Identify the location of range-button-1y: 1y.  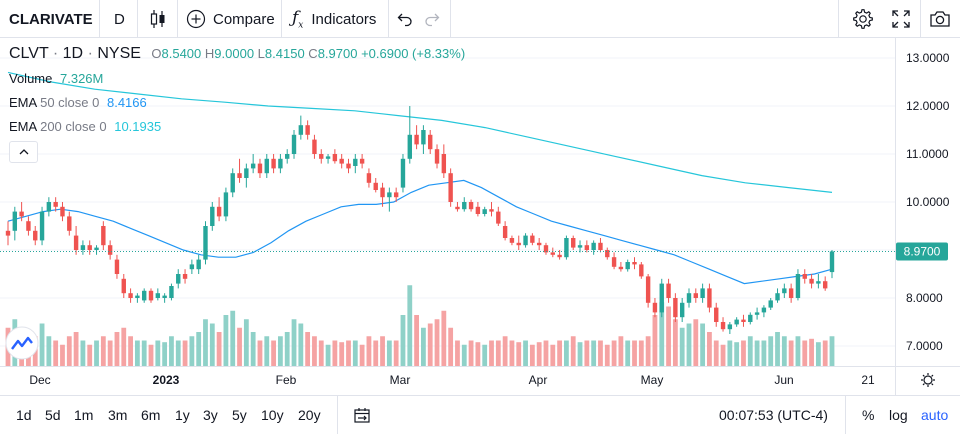
(182, 415).